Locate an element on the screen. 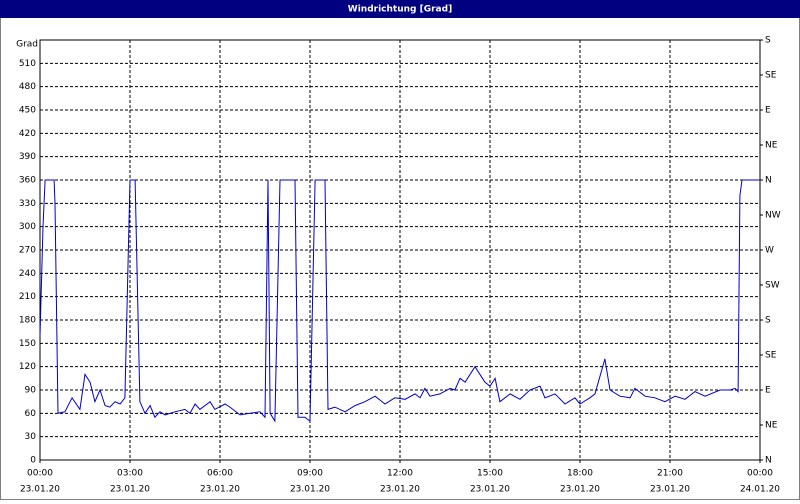 The height and width of the screenshot is (504, 800). y-tick-label: 90 is located at coordinates (31, 391).